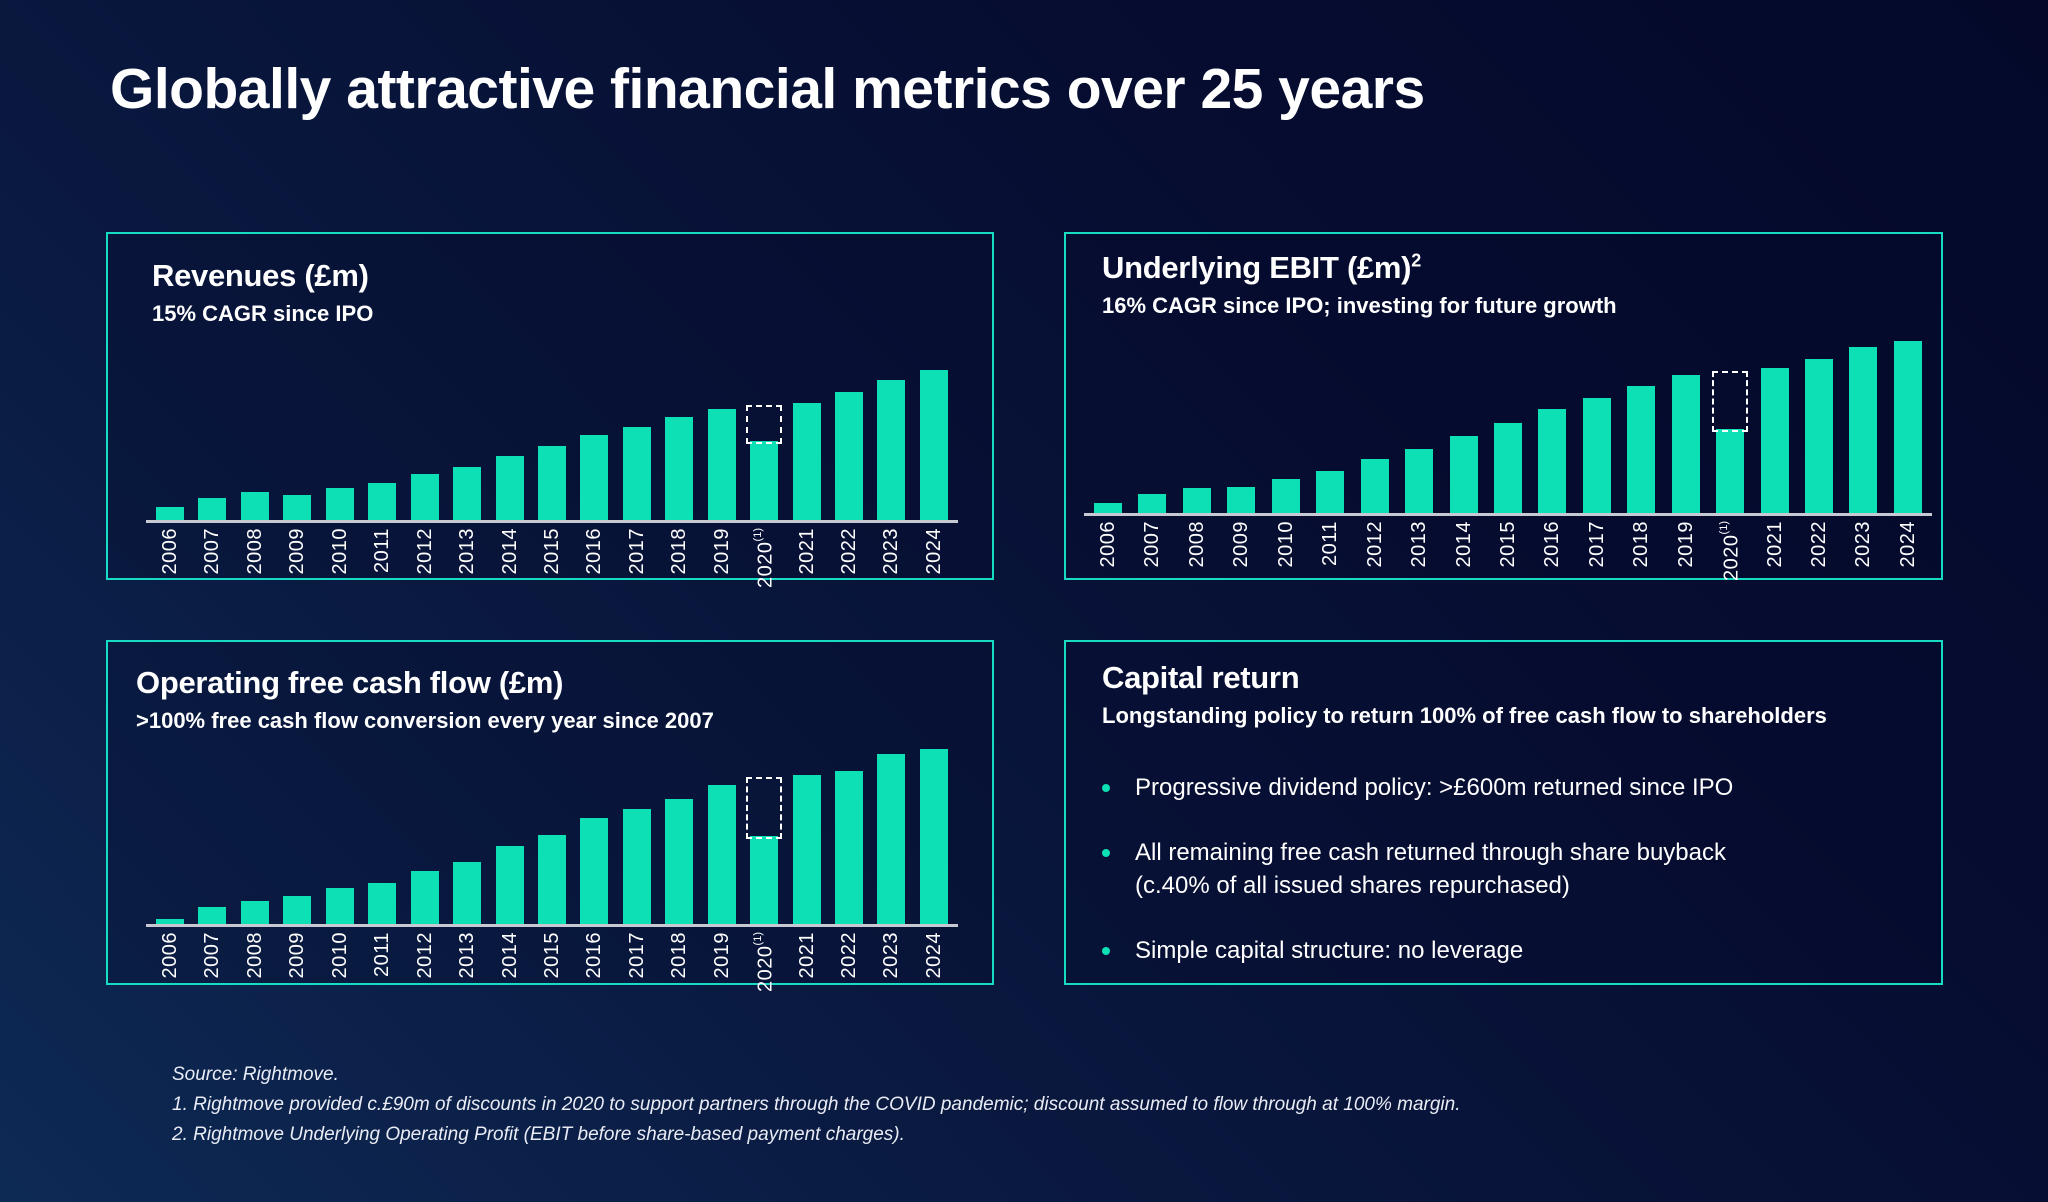  Describe the element at coordinates (1641, 449) in the screenshot. I see `bar-underlying-ebit-2018` at that location.